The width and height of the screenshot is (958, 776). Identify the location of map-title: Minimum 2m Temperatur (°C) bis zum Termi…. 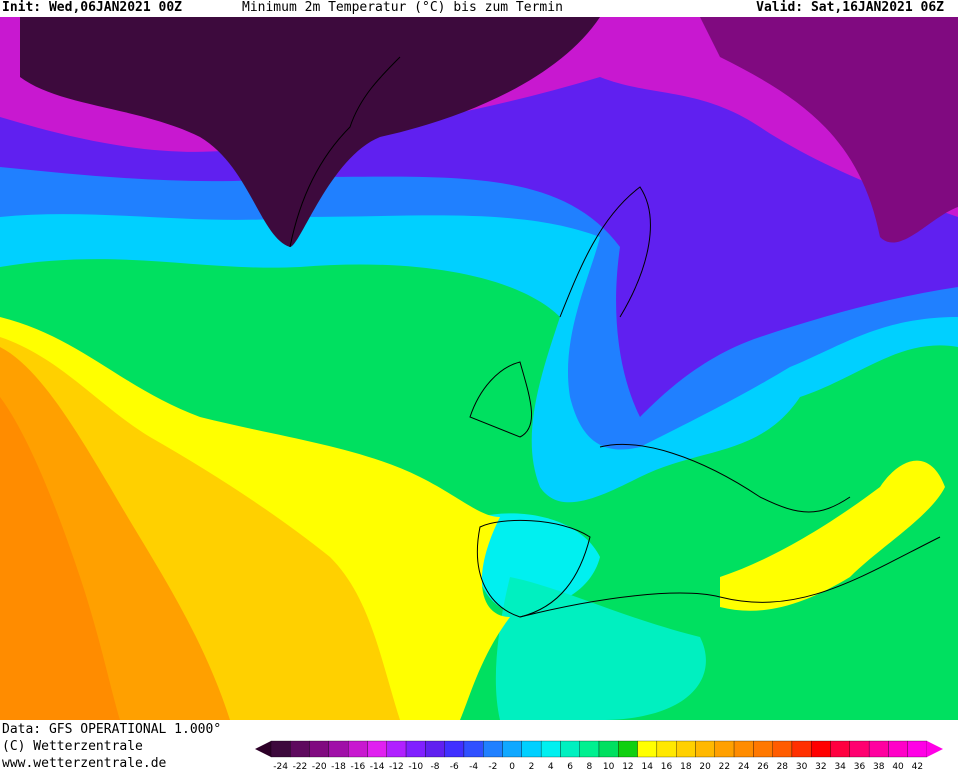
(402, 7).